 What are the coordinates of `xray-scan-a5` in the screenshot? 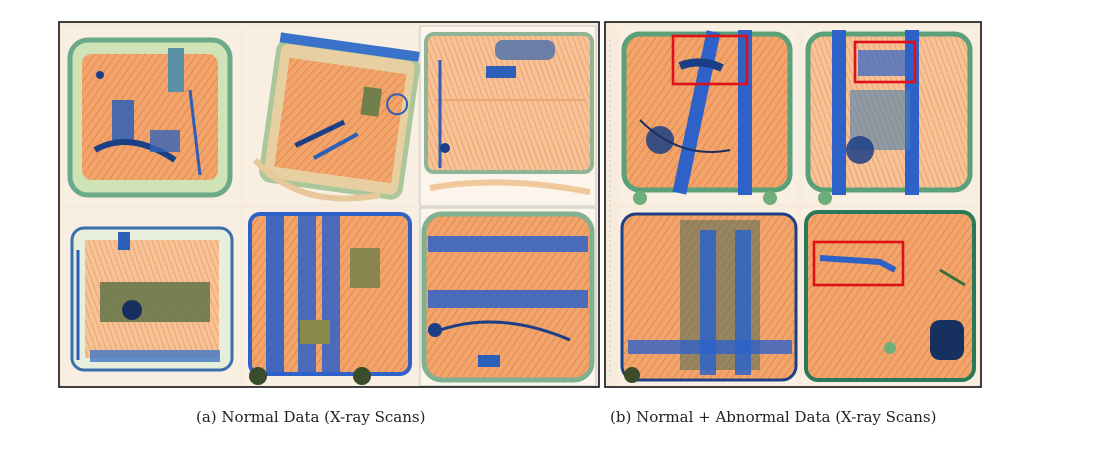 It's located at (329, 297).